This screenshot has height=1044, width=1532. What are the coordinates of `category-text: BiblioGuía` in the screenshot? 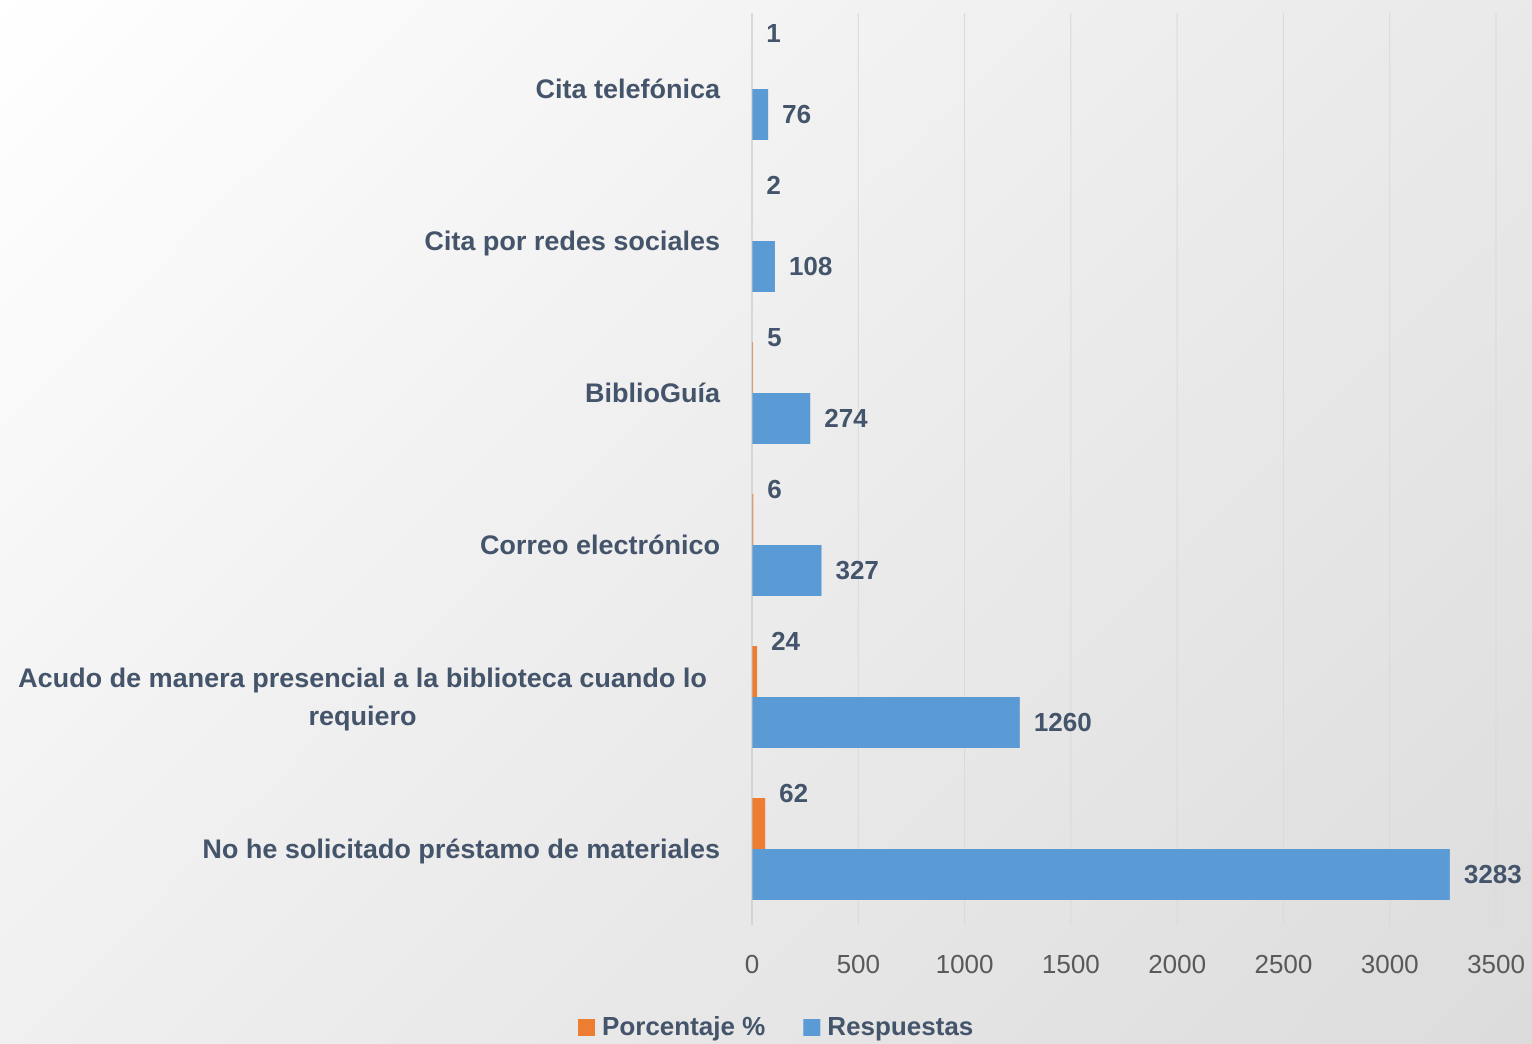 It's located at (652, 393).